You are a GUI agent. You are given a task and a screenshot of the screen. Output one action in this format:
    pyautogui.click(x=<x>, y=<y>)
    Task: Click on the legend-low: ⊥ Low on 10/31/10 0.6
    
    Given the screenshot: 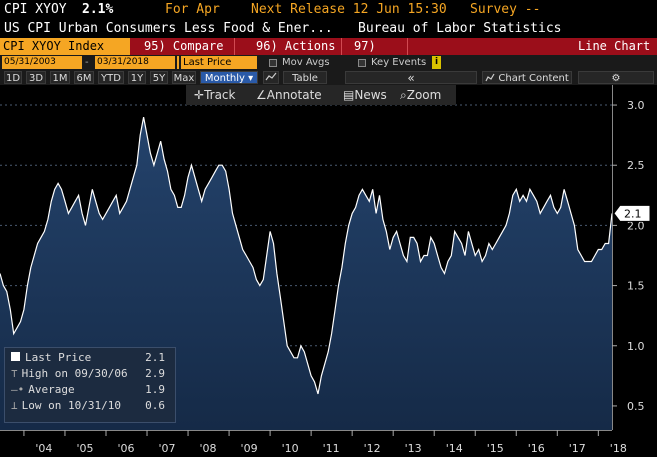 What is the action you would take?
    pyautogui.click(x=88, y=405)
    